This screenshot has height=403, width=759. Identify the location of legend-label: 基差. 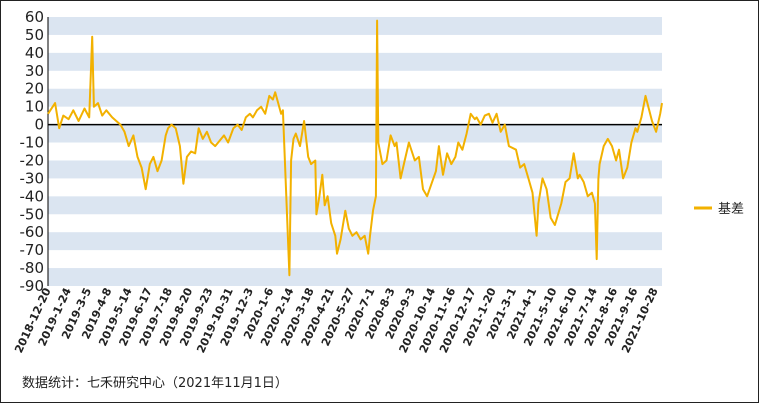
(731, 209).